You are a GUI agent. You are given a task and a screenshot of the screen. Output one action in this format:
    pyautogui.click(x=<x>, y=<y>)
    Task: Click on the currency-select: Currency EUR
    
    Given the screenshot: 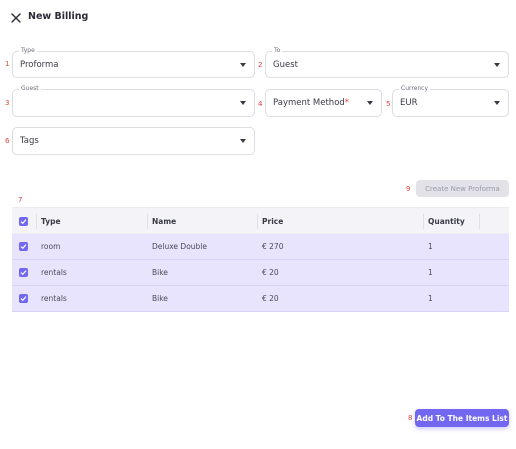 What is the action you would take?
    pyautogui.click(x=450, y=101)
    